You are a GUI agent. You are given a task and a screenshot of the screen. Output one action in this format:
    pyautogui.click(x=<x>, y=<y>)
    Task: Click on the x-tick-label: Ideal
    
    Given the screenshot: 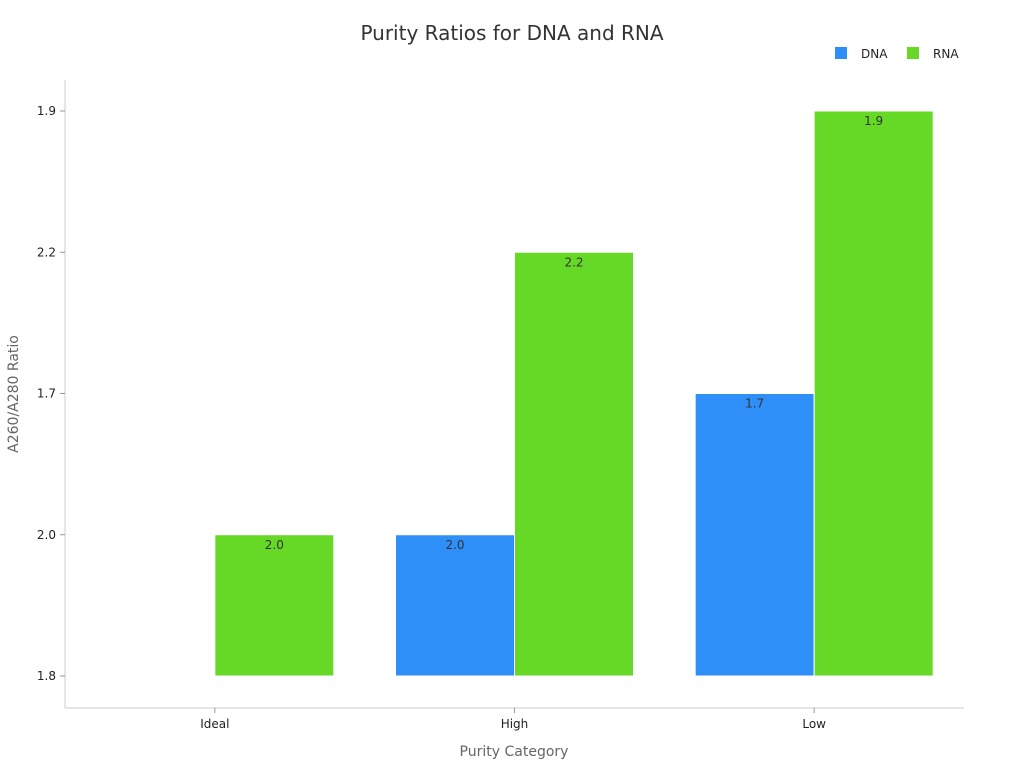 What is the action you would take?
    pyautogui.click(x=214, y=724)
    